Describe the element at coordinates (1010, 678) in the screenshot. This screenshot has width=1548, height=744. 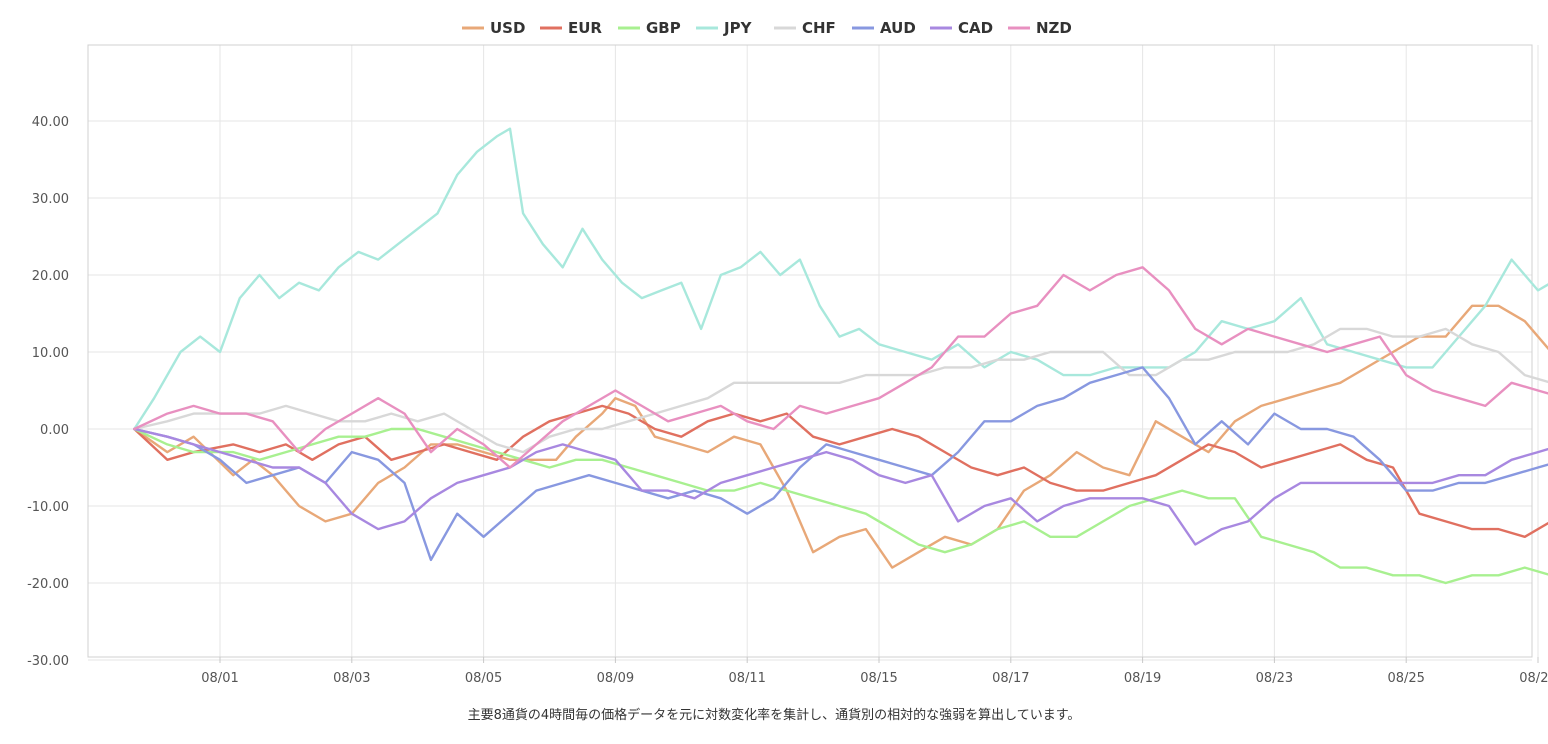
I see `x-tick-label: 08/17` at that location.